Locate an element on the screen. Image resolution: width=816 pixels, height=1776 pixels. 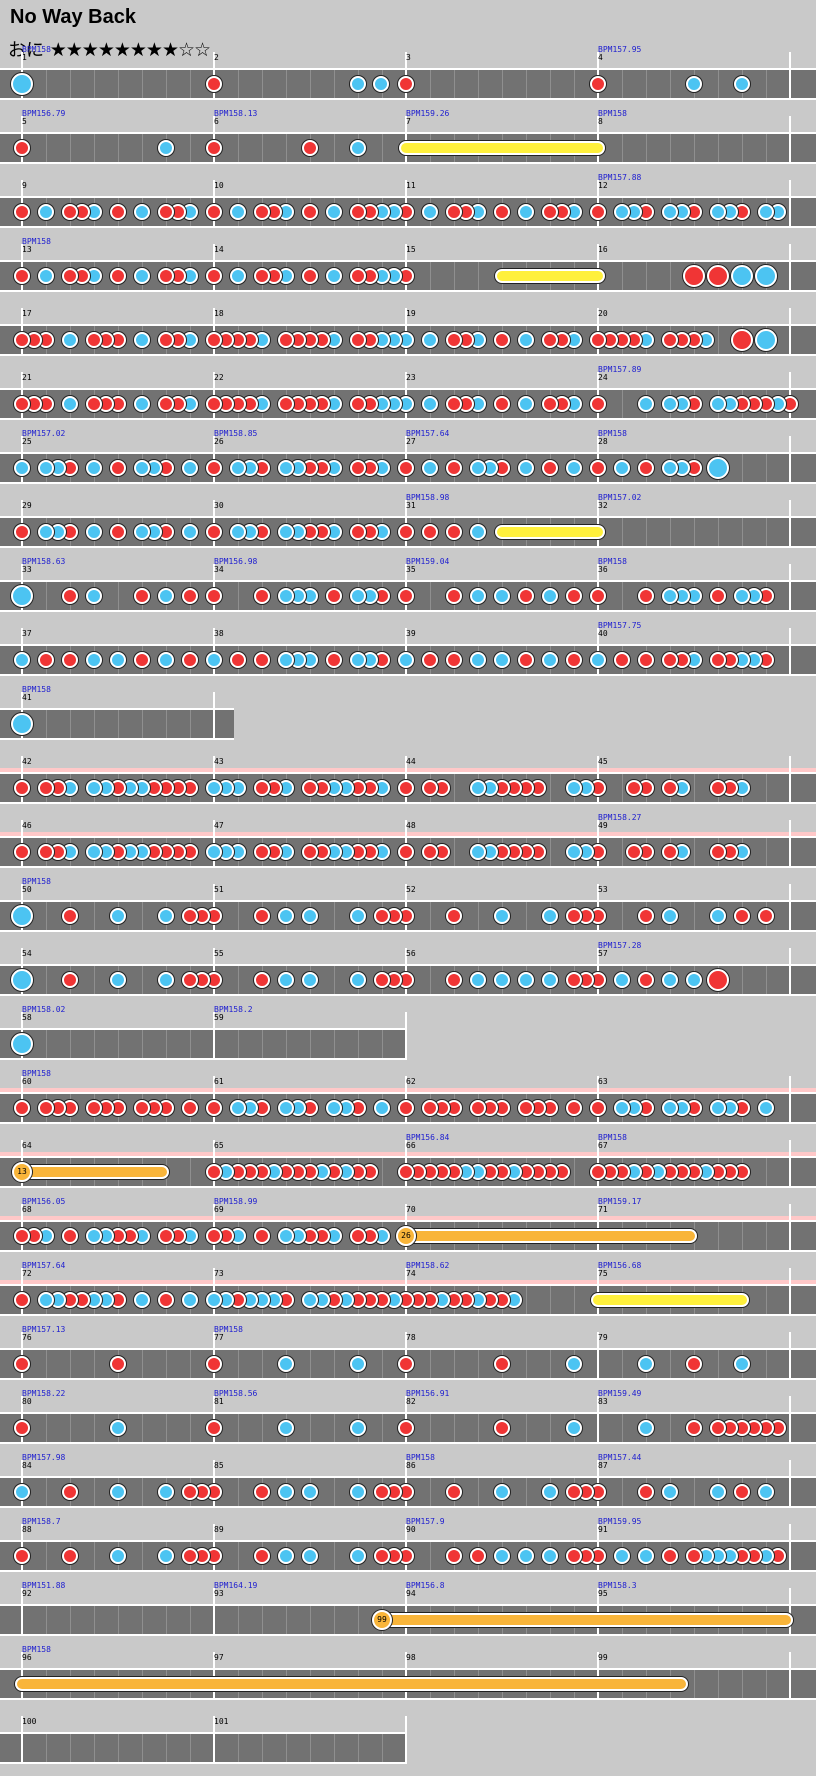
bar-number: 36 is located at coordinates (603, 569).